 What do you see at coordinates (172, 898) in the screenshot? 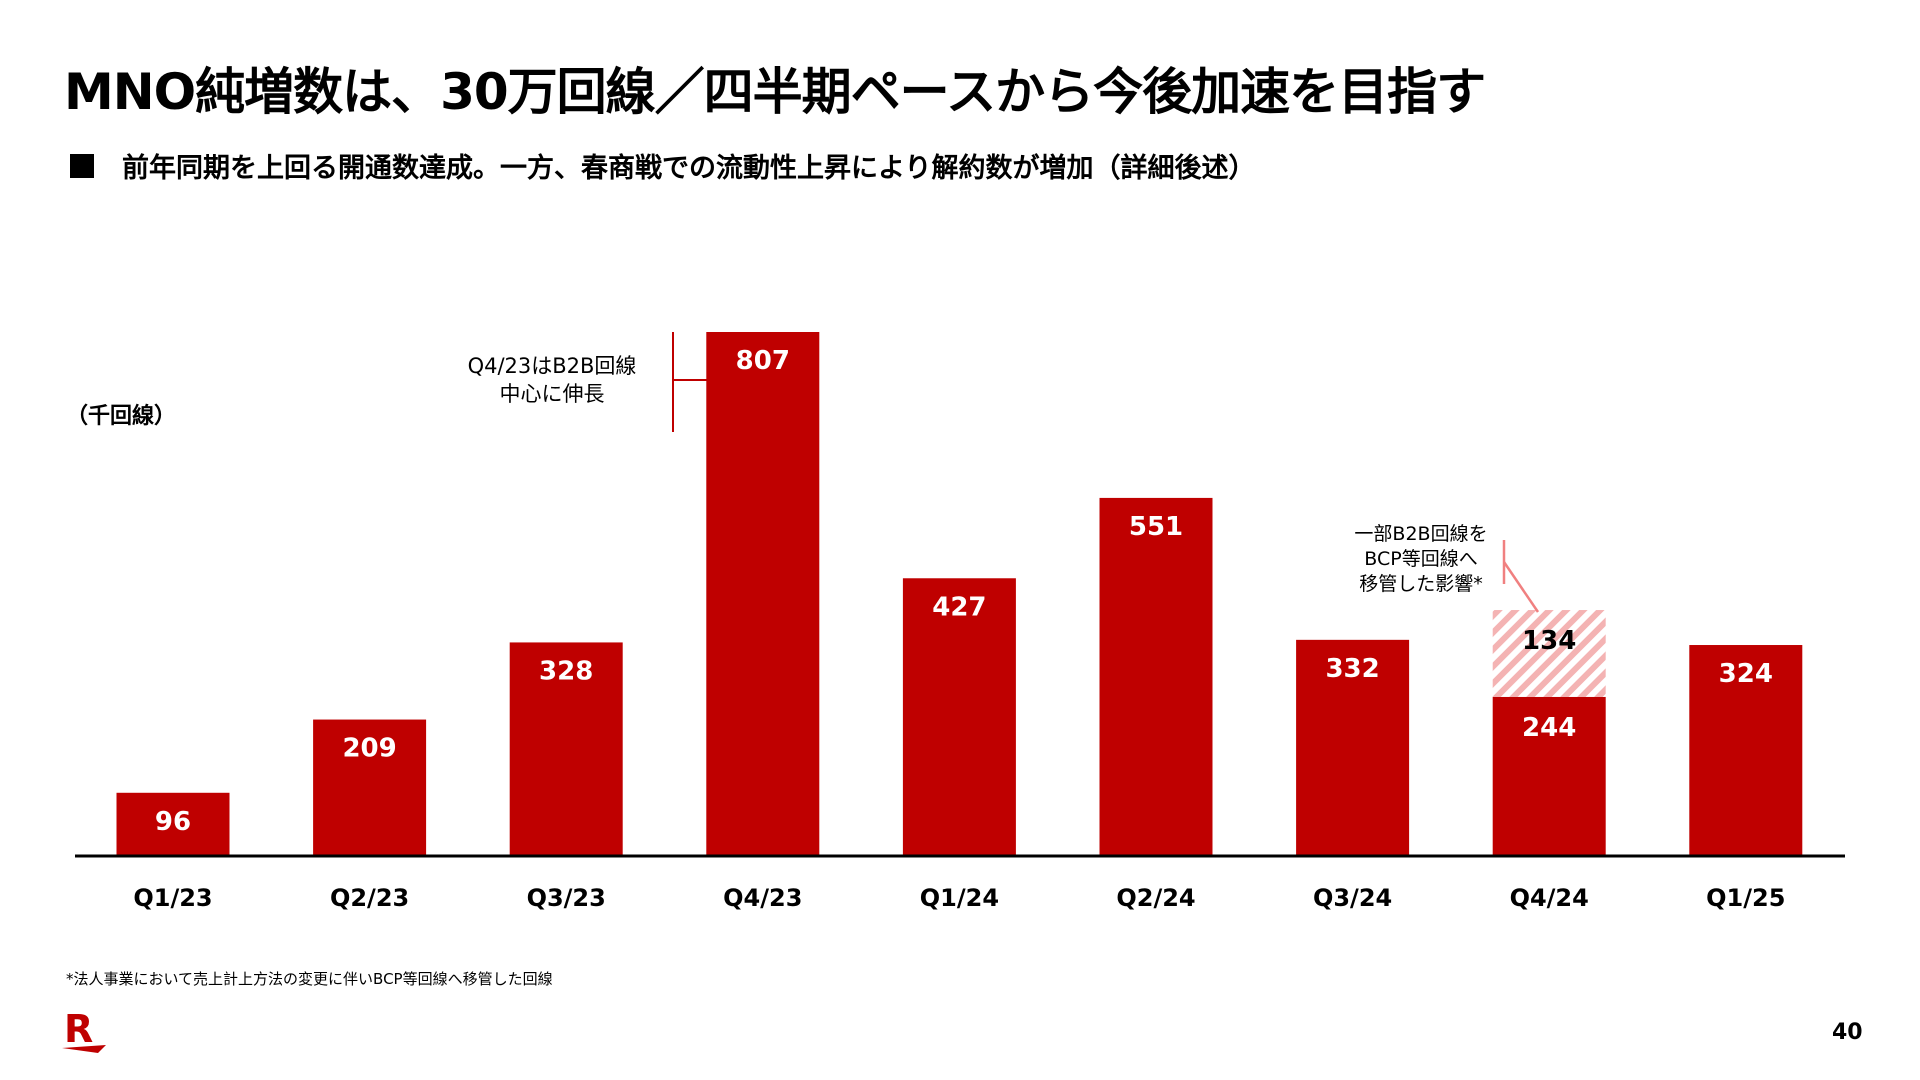
I see `x-tick-label: Q1/23` at bounding box center [172, 898].